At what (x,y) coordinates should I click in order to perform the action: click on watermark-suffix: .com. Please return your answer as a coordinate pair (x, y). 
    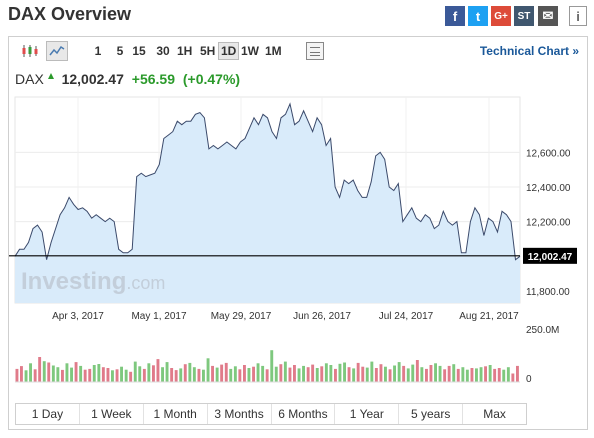
    Looking at the image, I should click on (145, 283).